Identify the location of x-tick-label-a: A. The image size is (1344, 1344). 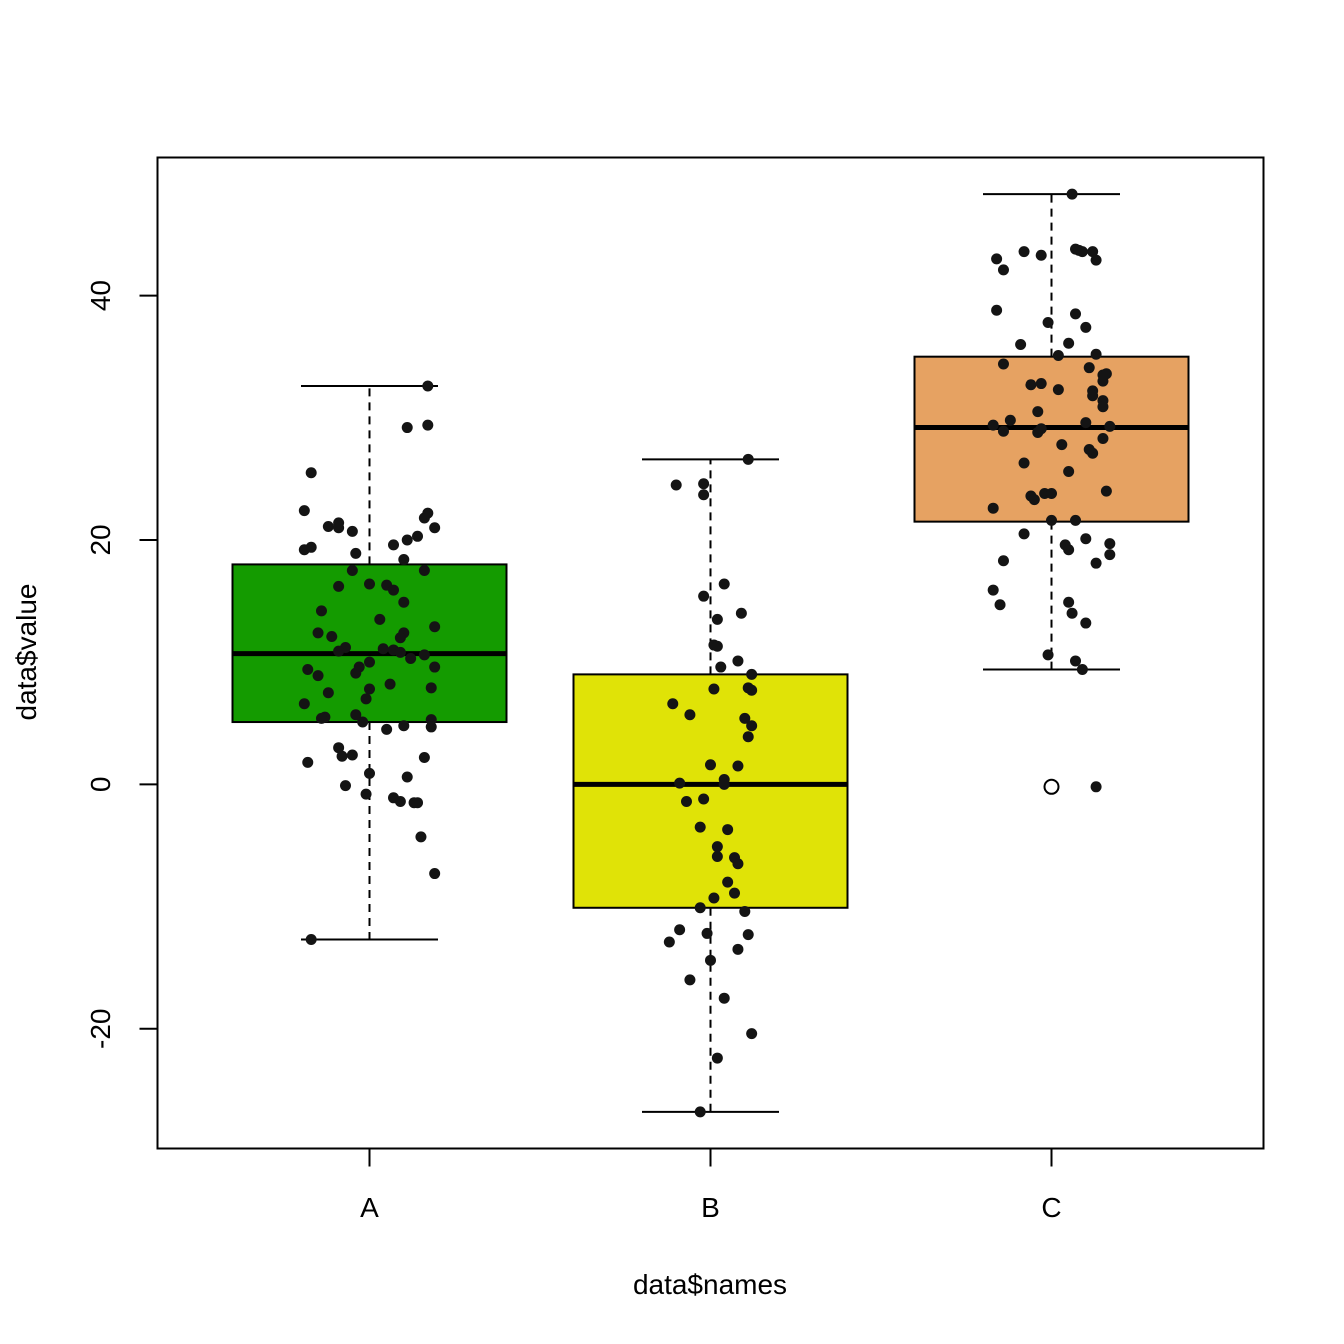
(369, 1207).